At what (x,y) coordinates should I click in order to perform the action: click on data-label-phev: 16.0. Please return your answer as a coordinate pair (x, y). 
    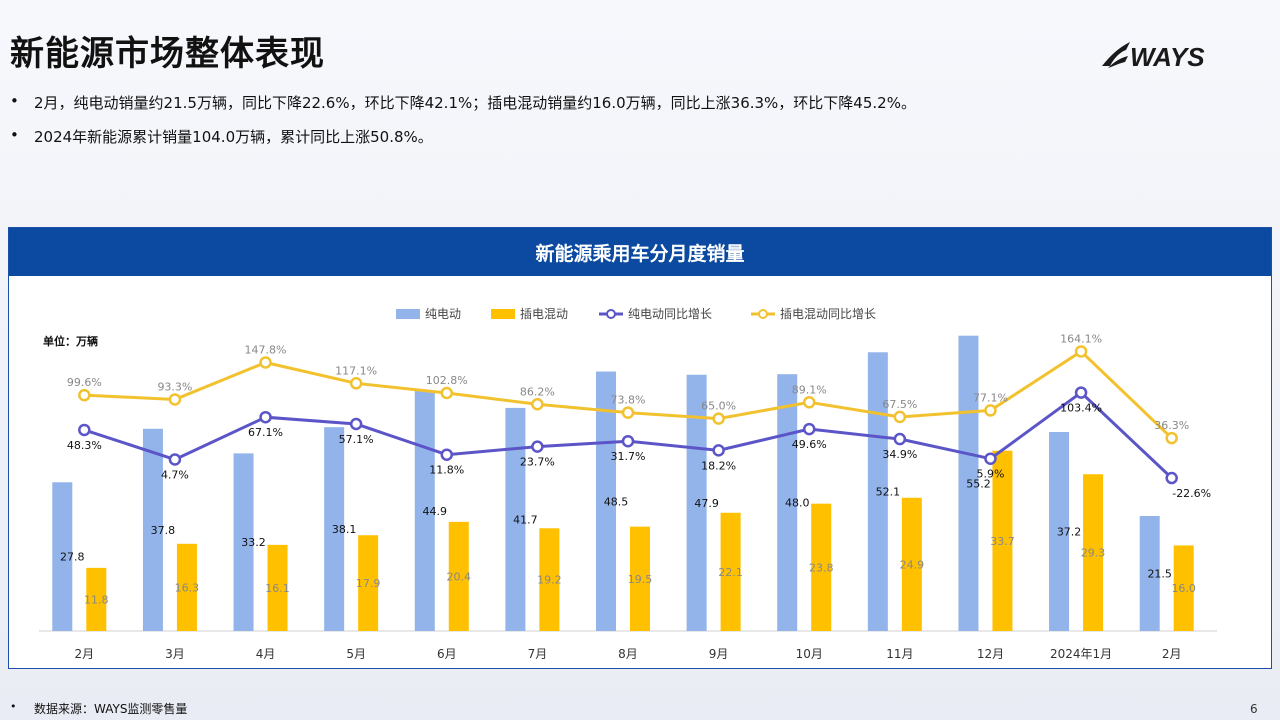
    Looking at the image, I should click on (1183, 588).